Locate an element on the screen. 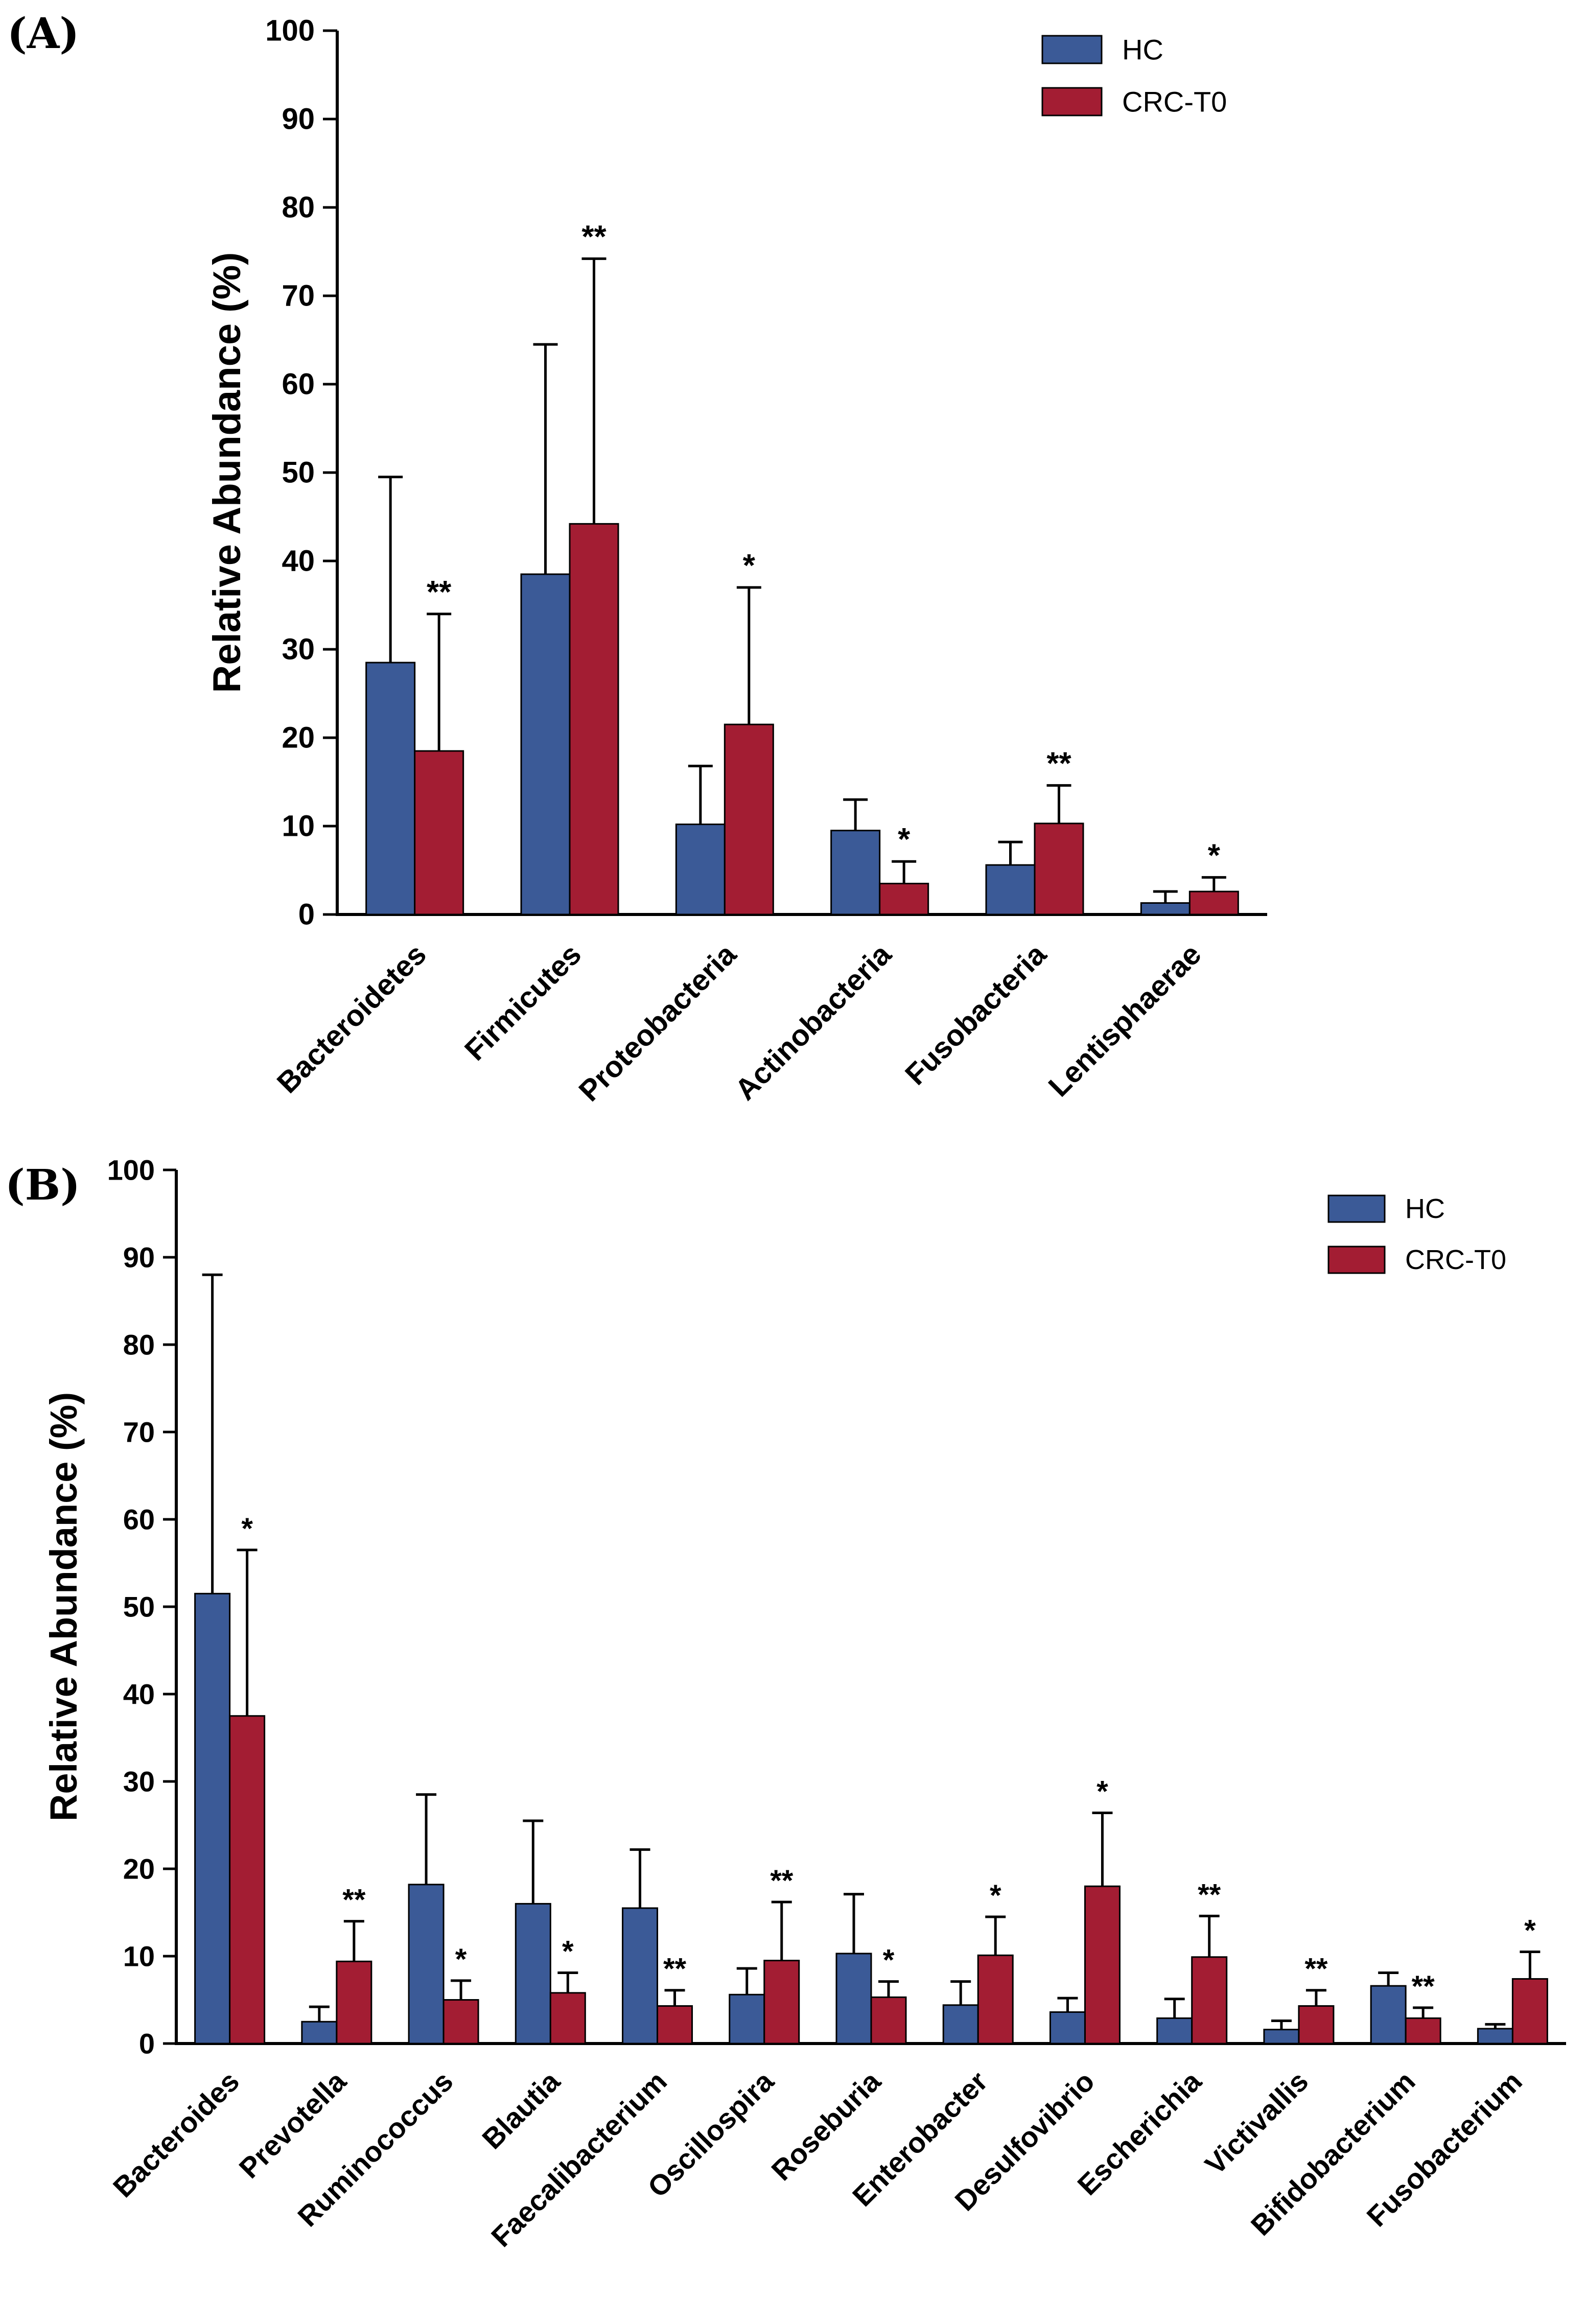 The image size is (1586, 2324). x-category-label: Faecalibacterium is located at coordinates (579, 2159).